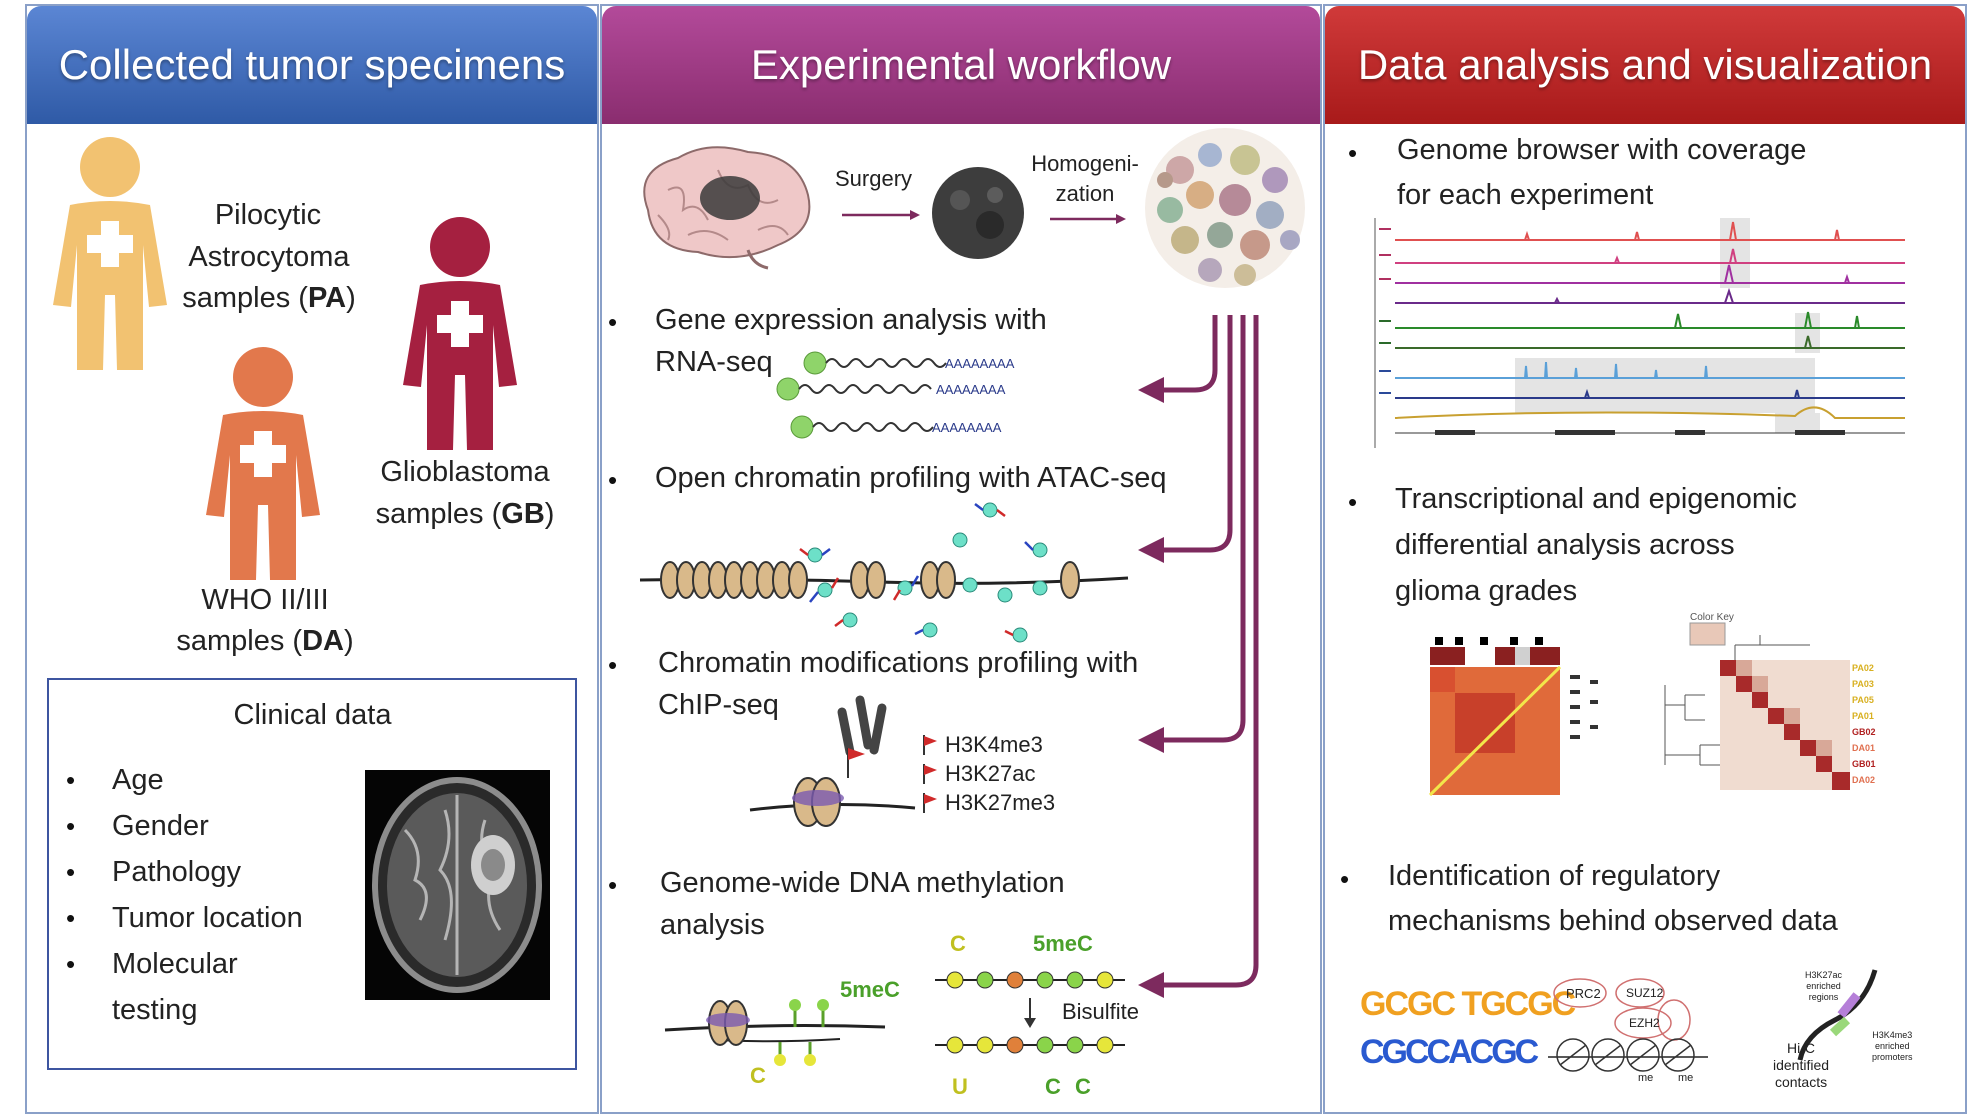  Describe the element at coordinates (1613, 921) in the screenshot. I see `analysis-item3-line2: mechanisms behind observed data` at that location.